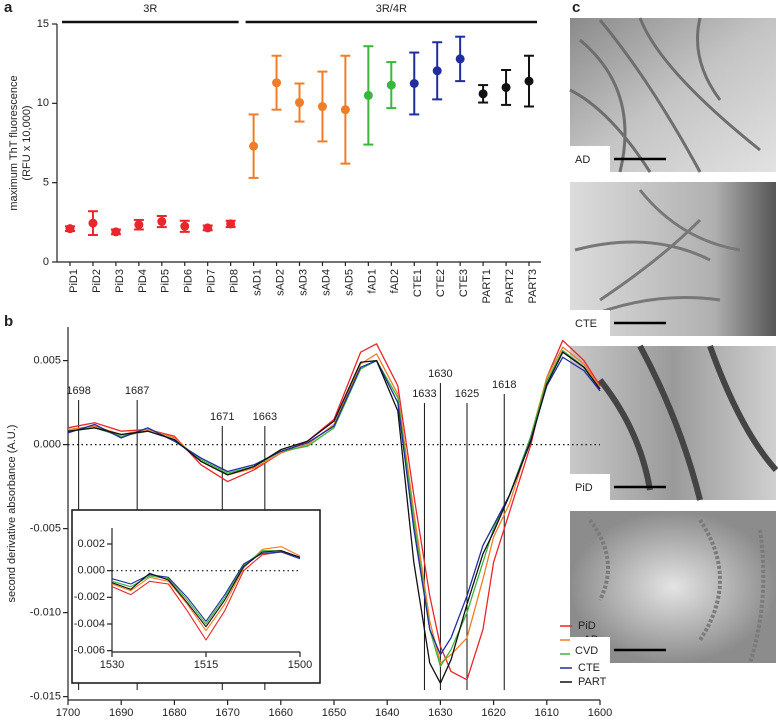  I want to click on y-tick-label: -0.010, so click(45, 613).